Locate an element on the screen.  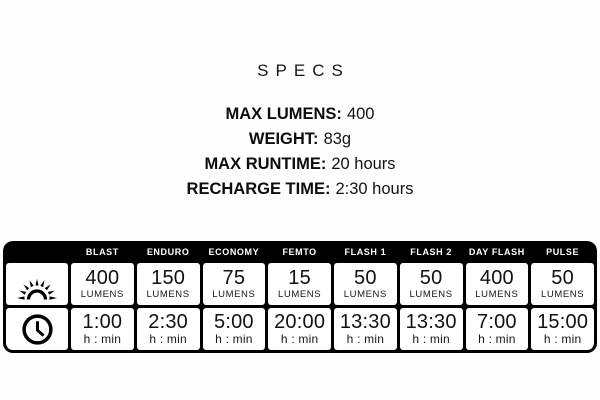
runtime-cell-enduro: 2:30 h : min is located at coordinates (168, 329).